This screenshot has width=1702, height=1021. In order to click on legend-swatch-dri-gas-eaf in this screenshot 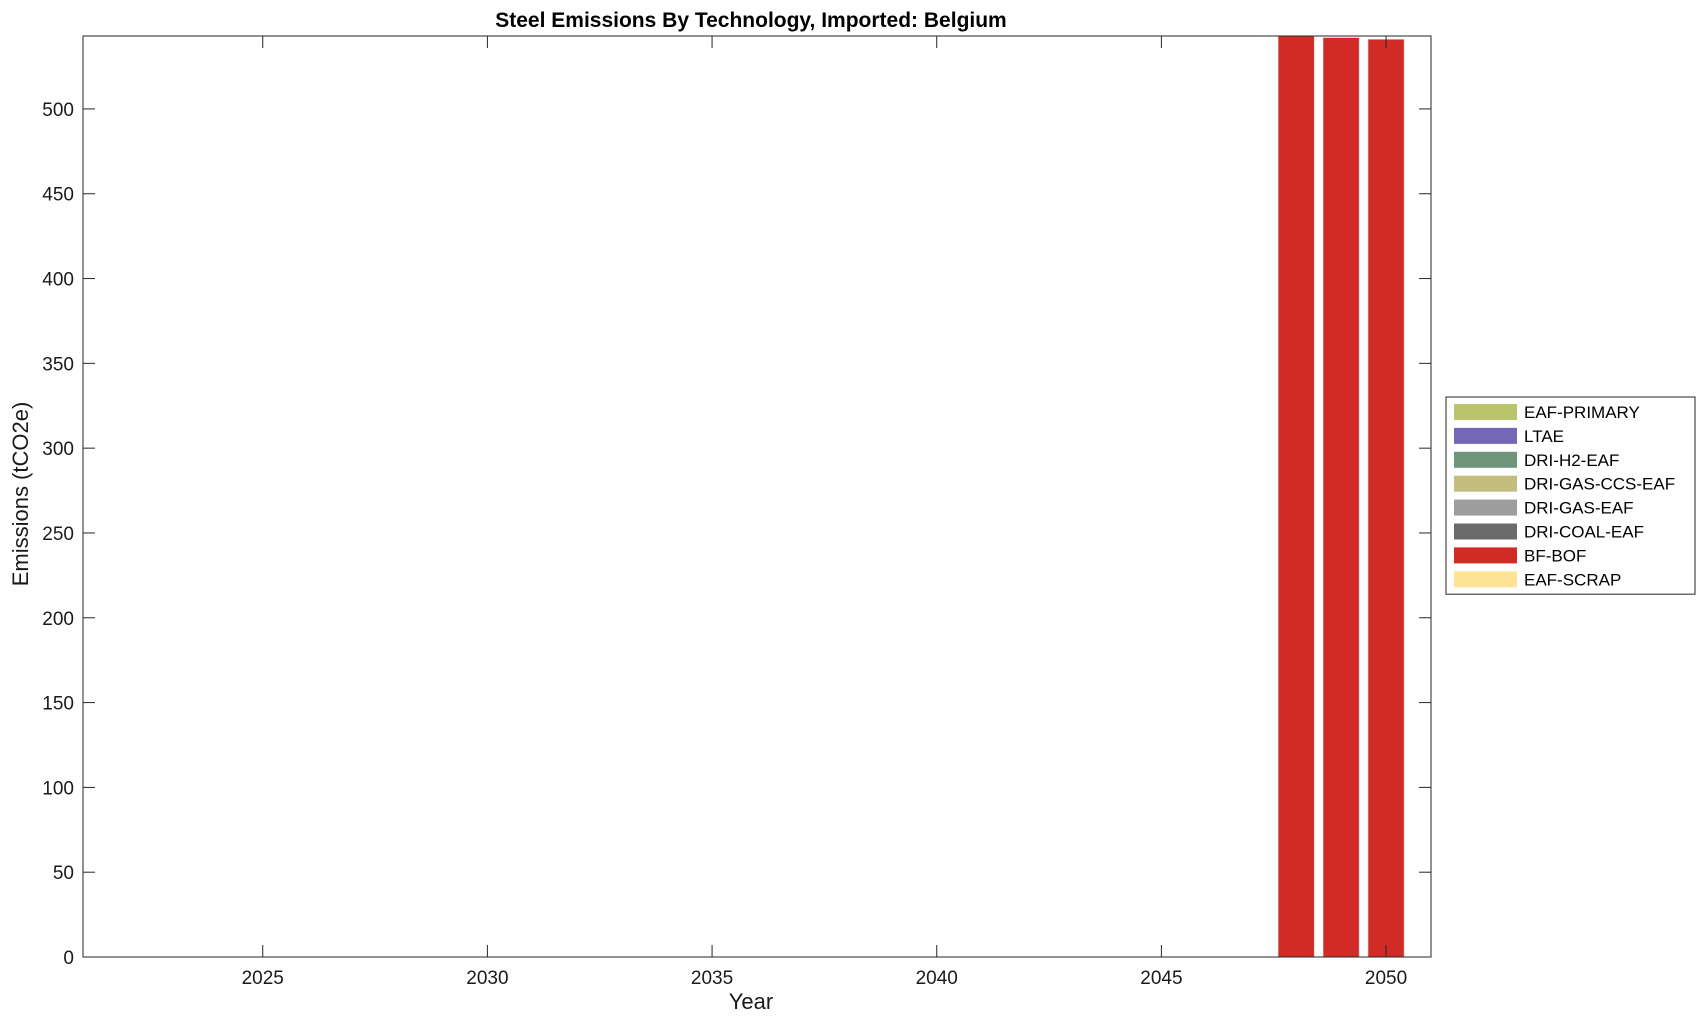, I will do `click(1485, 507)`.